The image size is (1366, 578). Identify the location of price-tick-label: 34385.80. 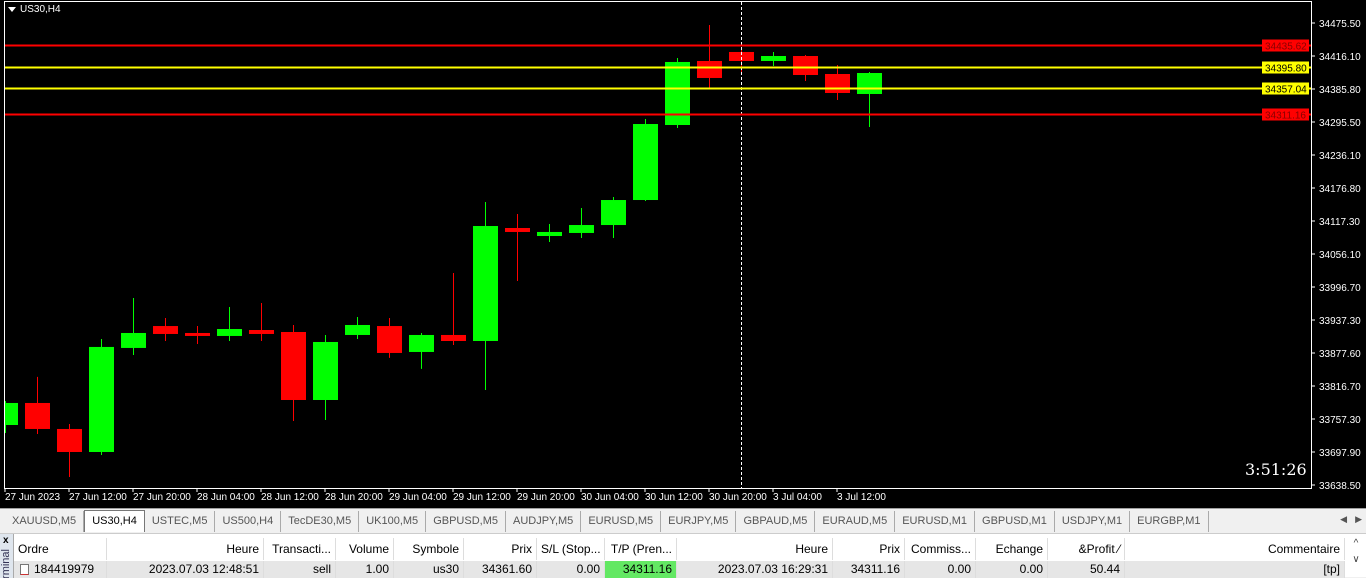
(1340, 90).